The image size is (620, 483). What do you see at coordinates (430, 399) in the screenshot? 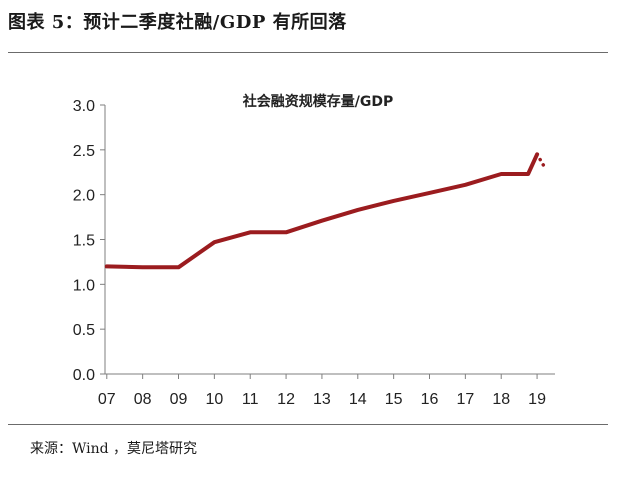
I see `x-tick-label: 16` at bounding box center [430, 399].